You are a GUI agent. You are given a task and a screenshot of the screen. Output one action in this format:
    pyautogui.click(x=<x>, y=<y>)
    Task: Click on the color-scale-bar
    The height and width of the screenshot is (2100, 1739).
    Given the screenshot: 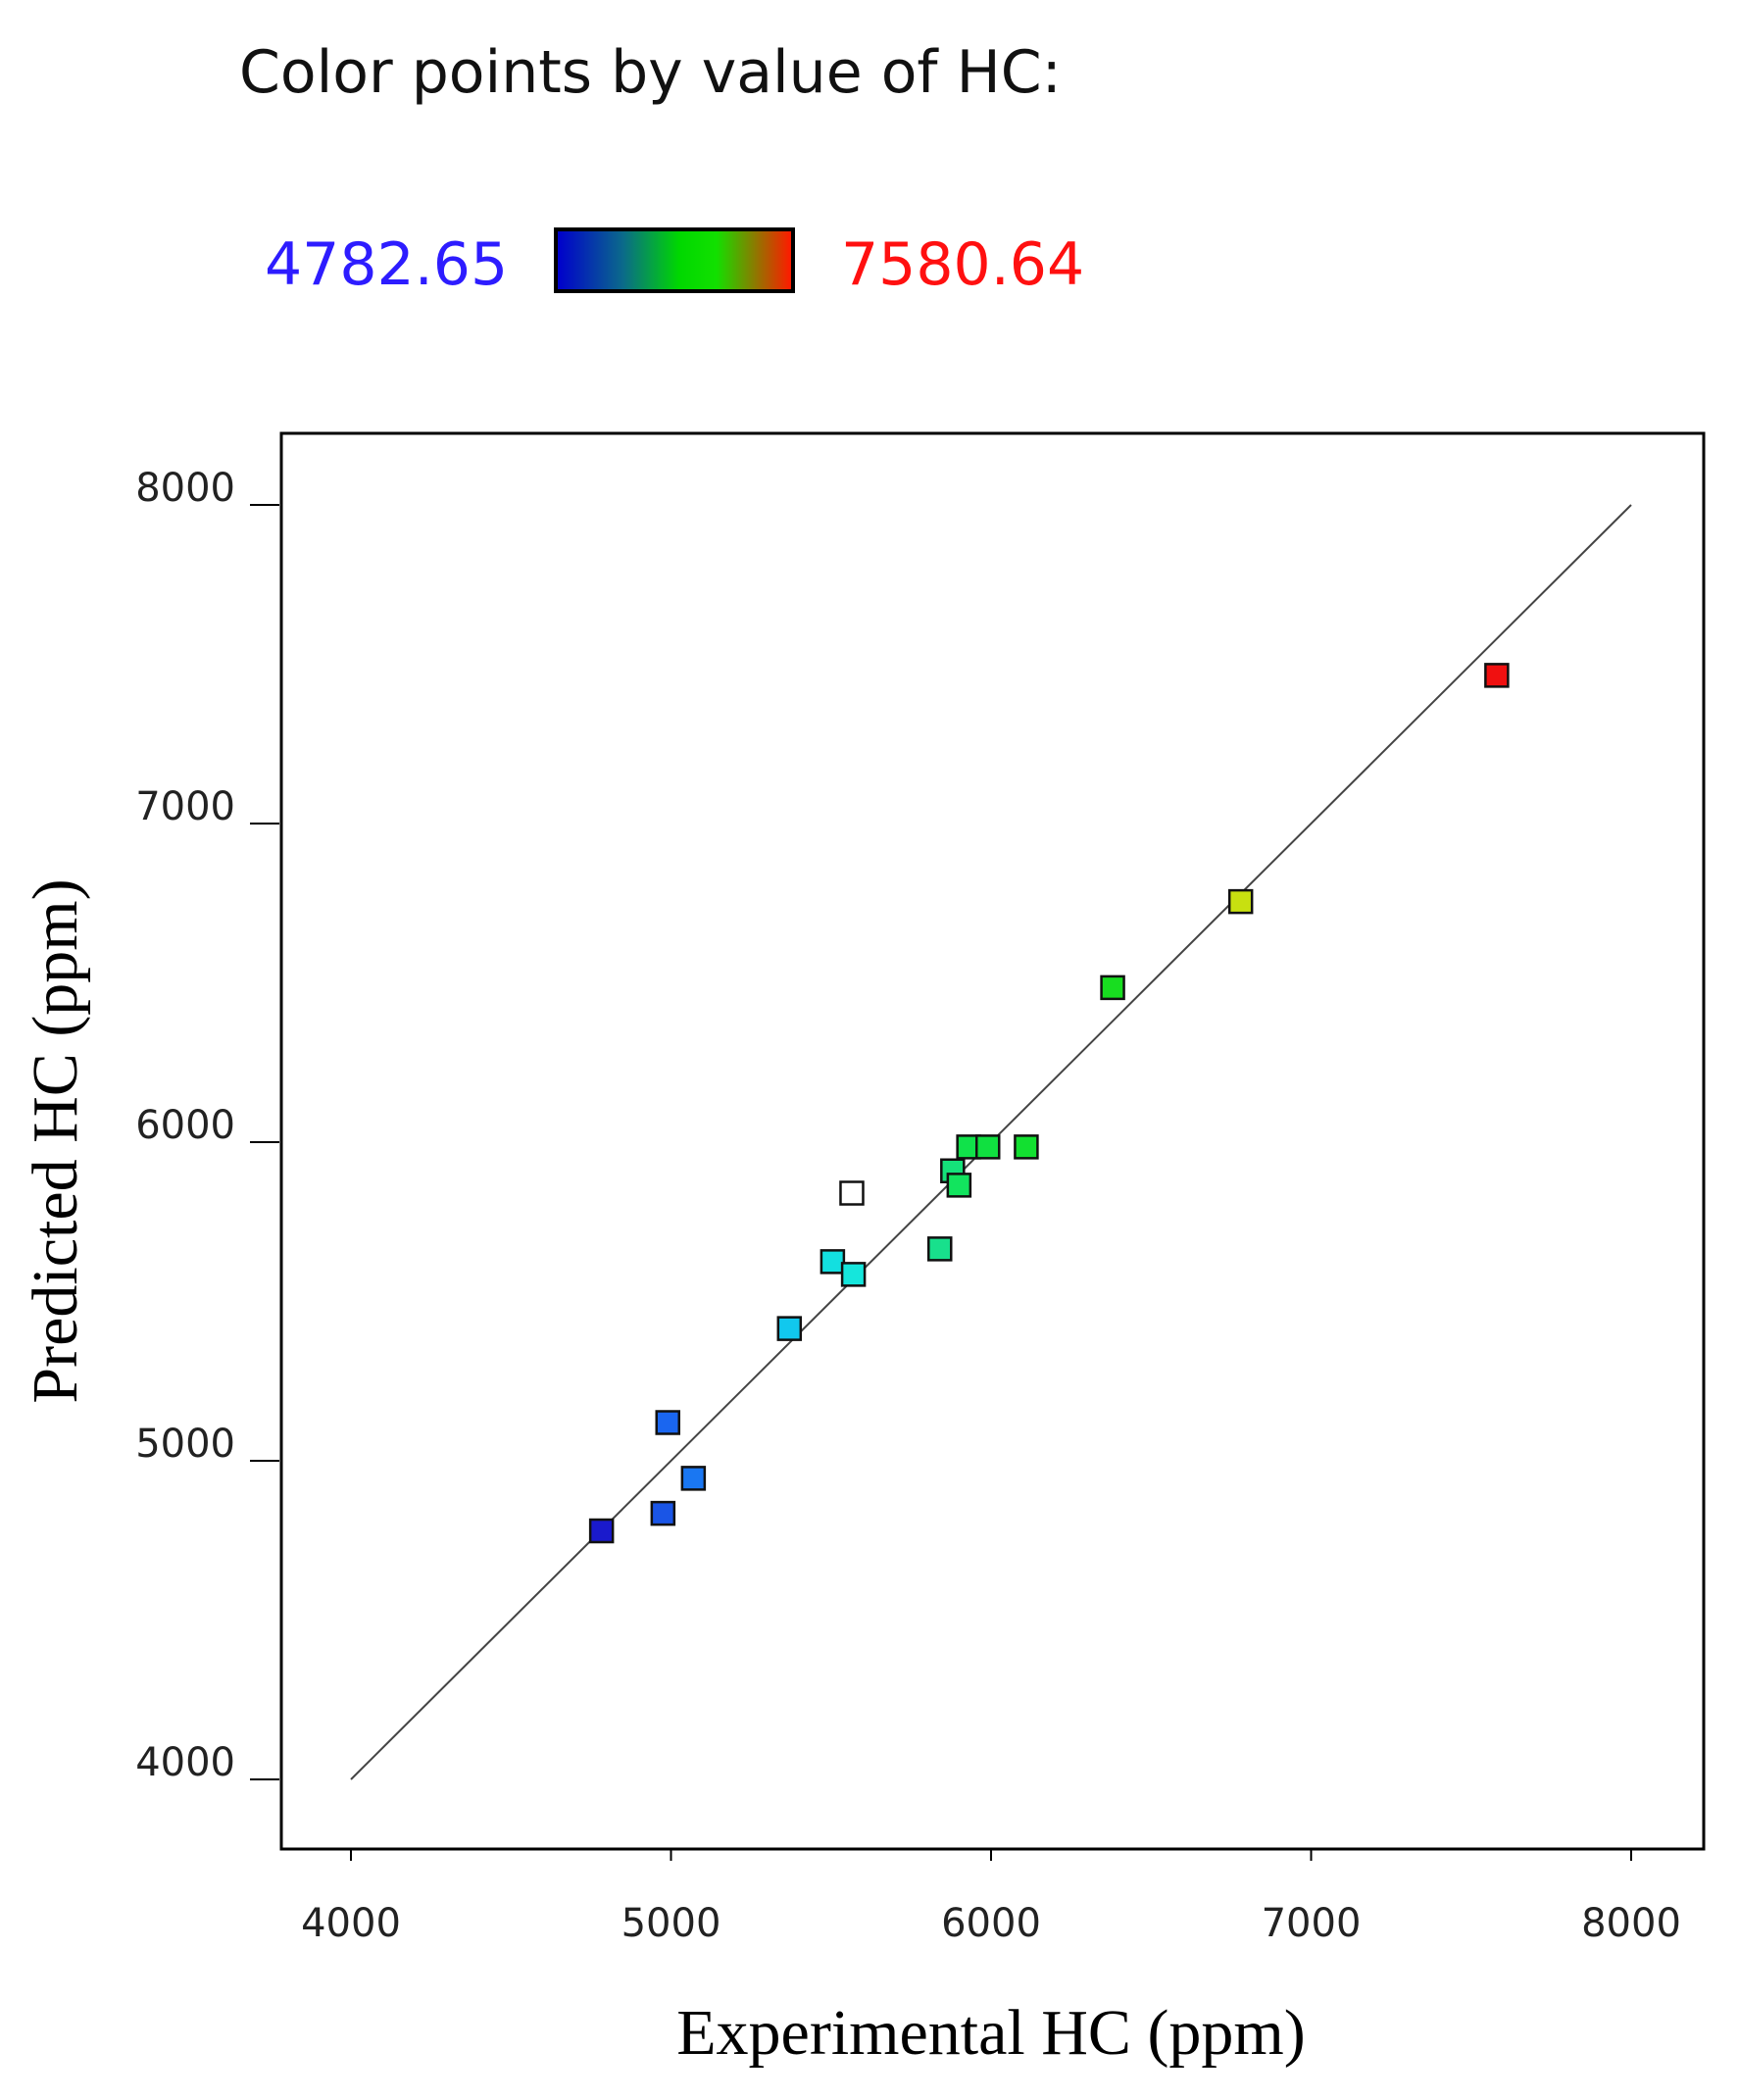 What is the action you would take?
    pyautogui.click(x=675, y=260)
    